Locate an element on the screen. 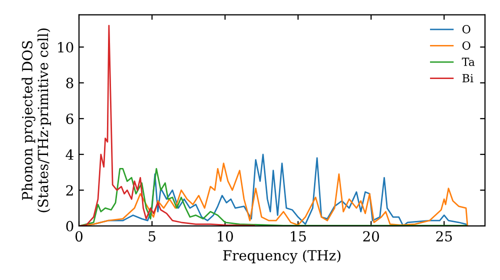 The width and height of the screenshot is (500, 280). y-tick-label: 2 is located at coordinates (69, 190).